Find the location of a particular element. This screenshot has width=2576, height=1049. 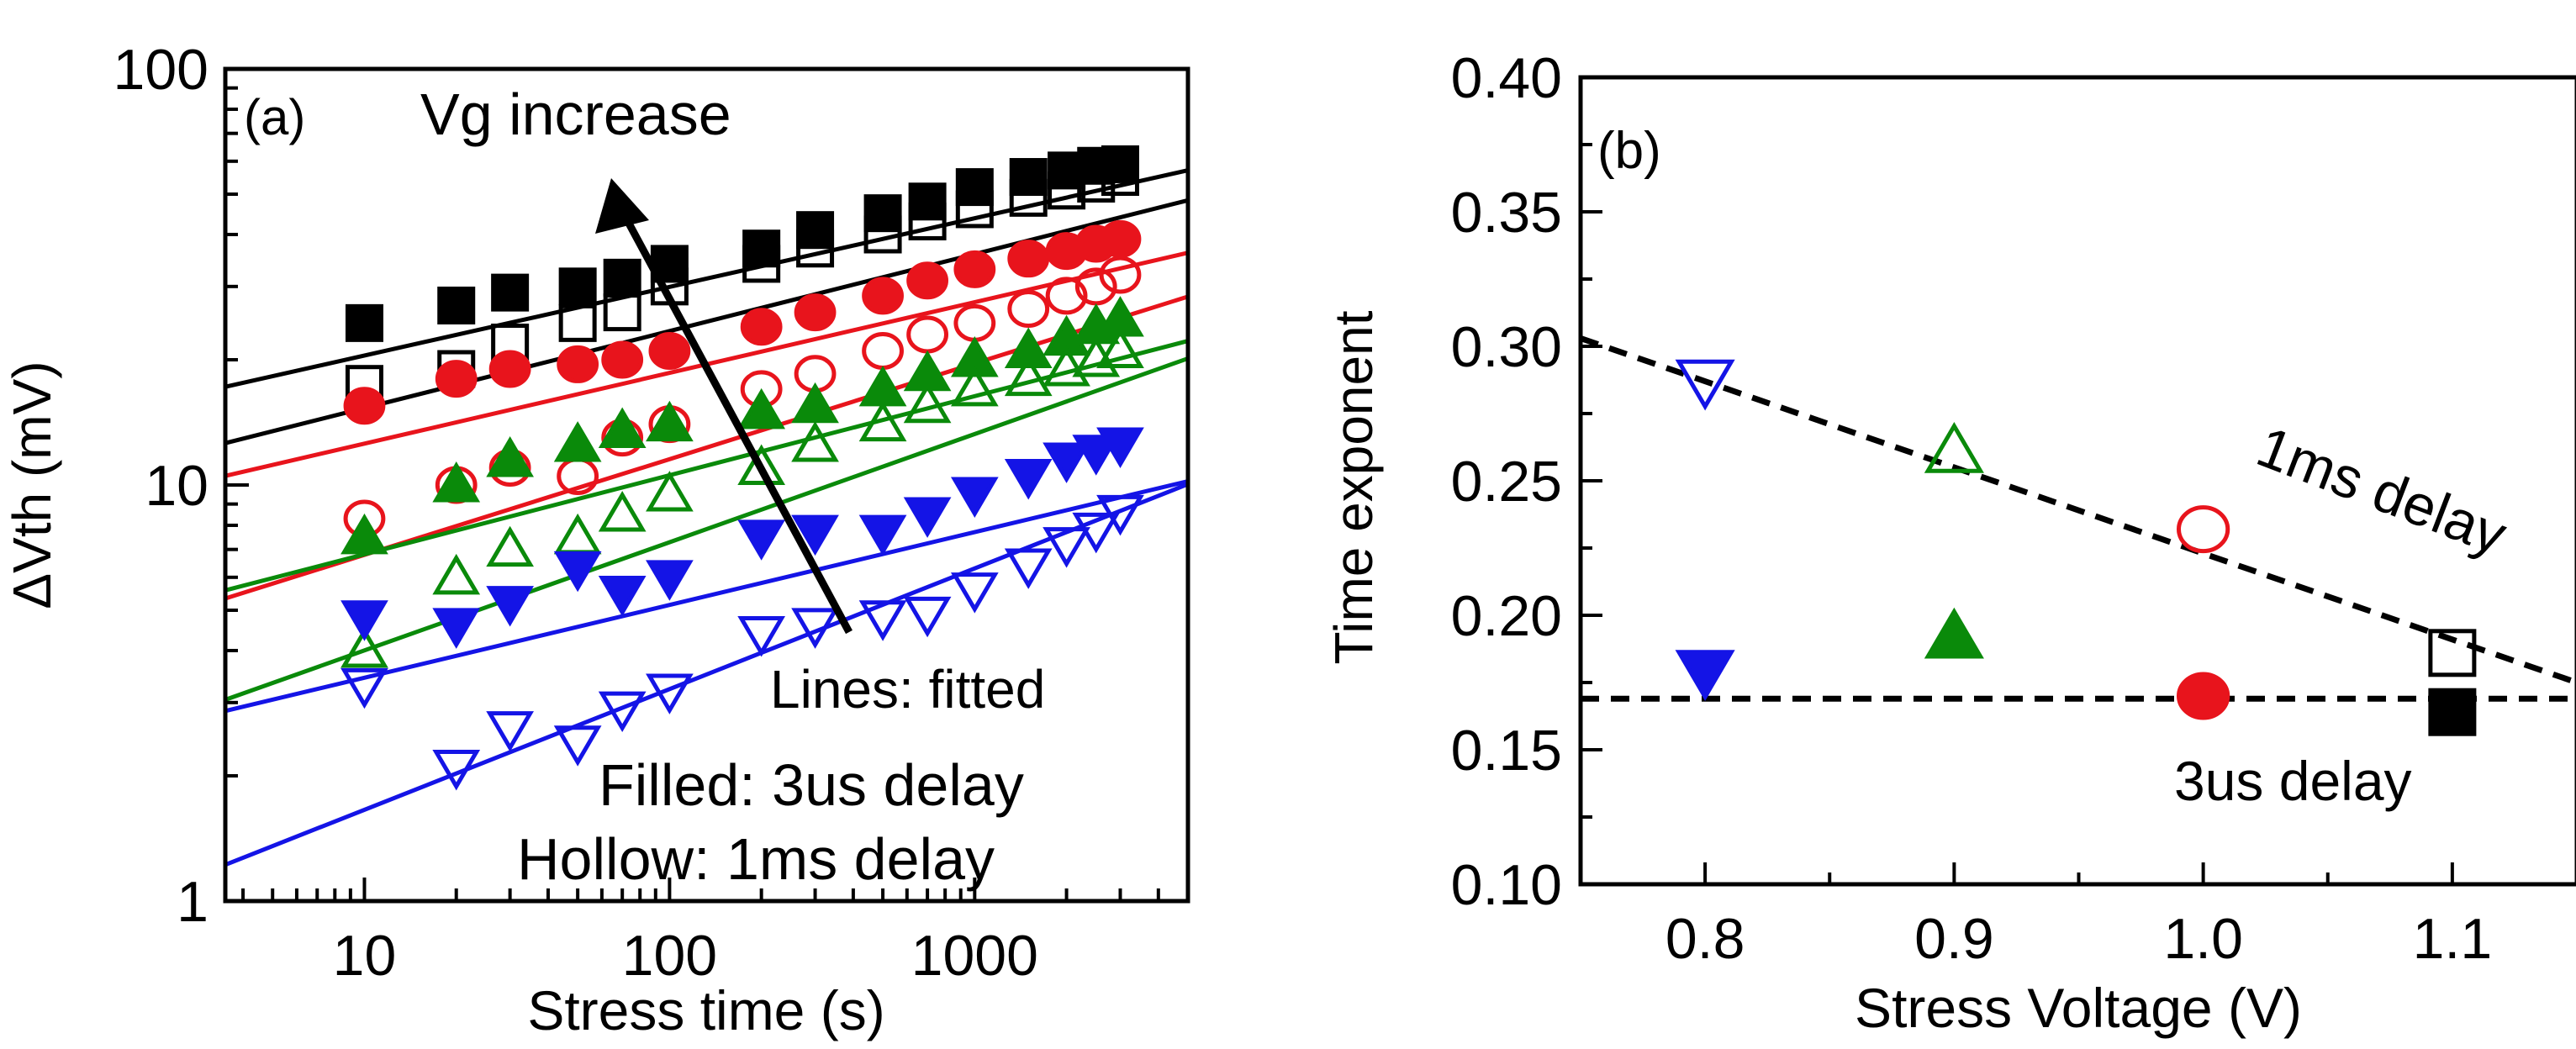

filled-delay-note: Filled: 3us delay is located at coordinates (811, 785).